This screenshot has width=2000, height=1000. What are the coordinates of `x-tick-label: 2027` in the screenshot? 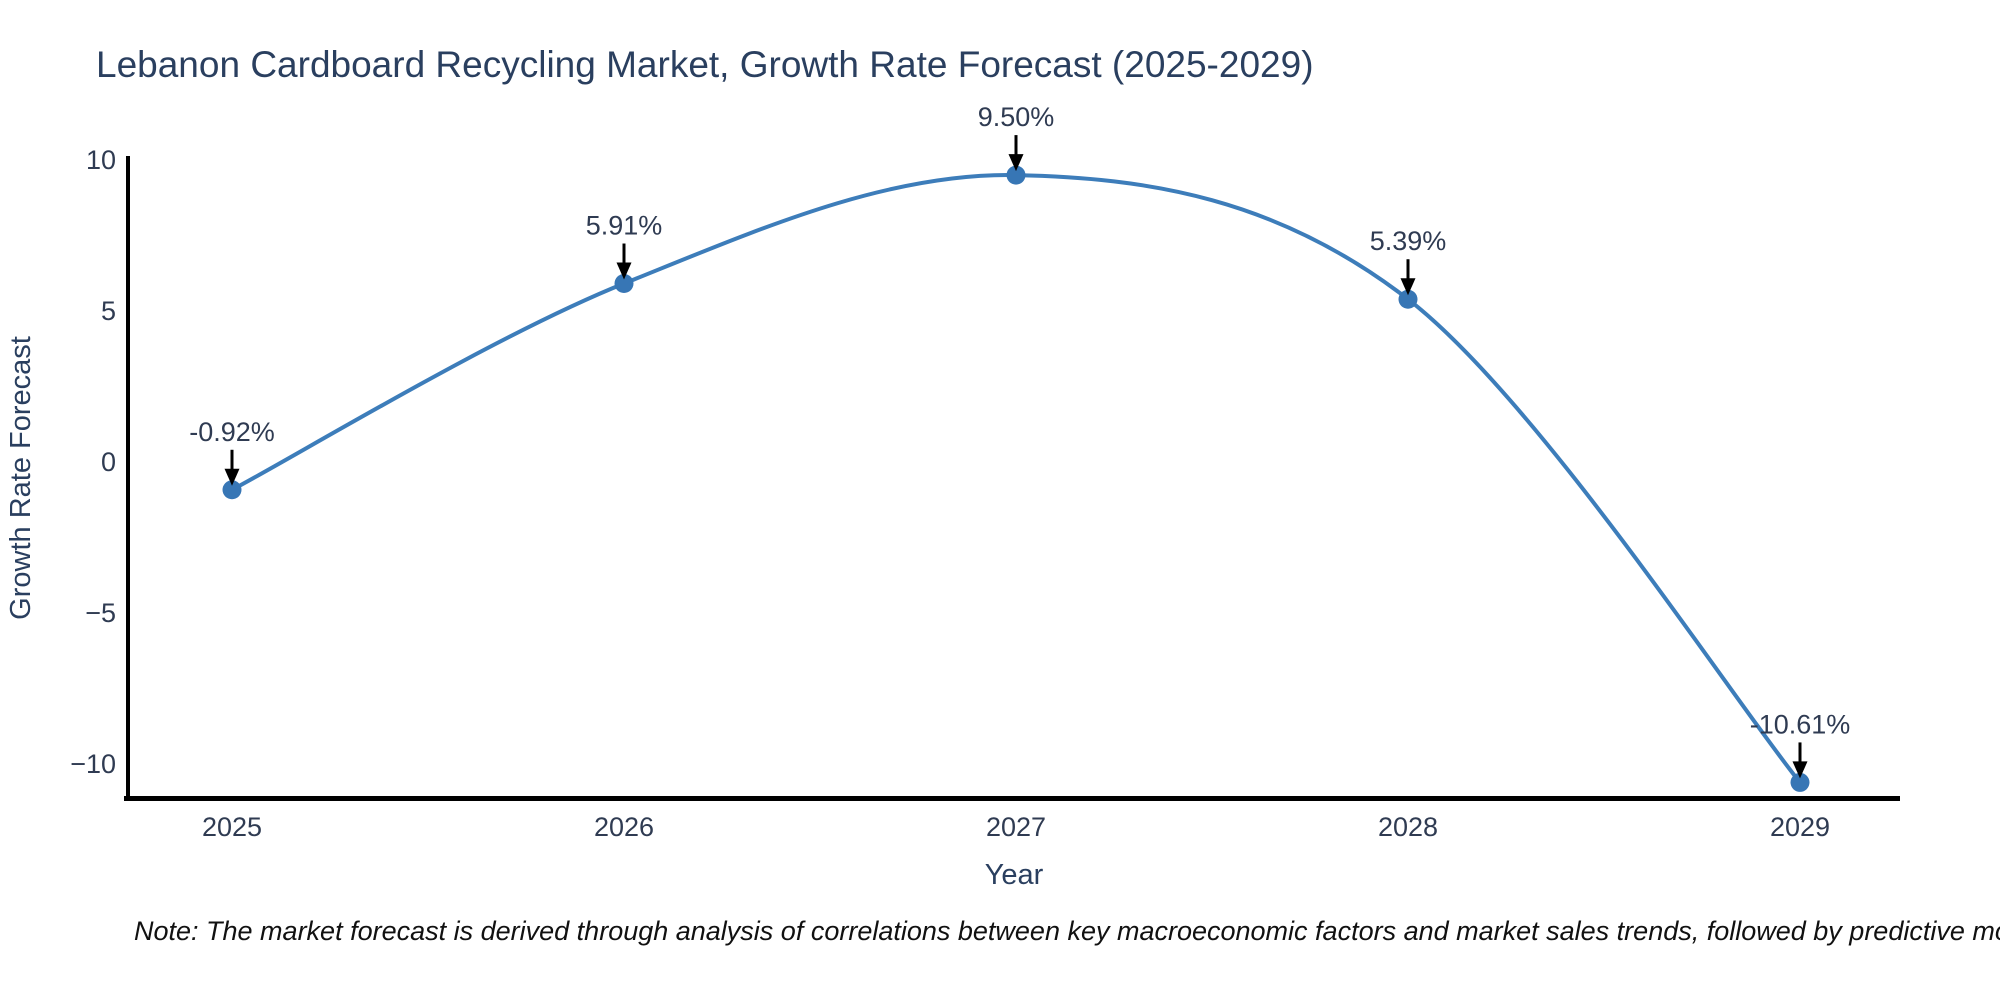 It's located at (1016, 827).